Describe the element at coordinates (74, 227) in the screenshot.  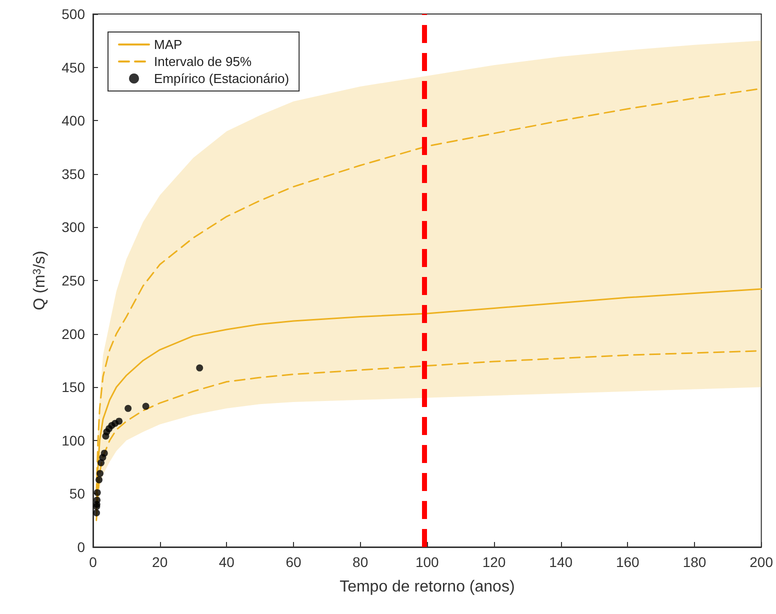
I see `y-tick-label: 300` at that location.